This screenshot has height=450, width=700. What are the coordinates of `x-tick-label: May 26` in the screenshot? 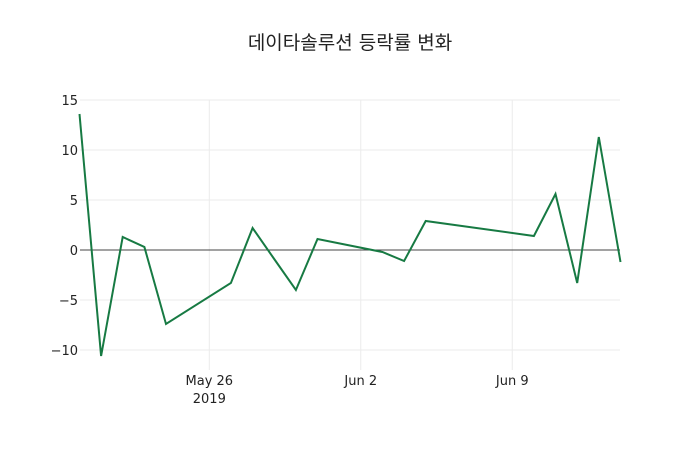 It's located at (210, 381).